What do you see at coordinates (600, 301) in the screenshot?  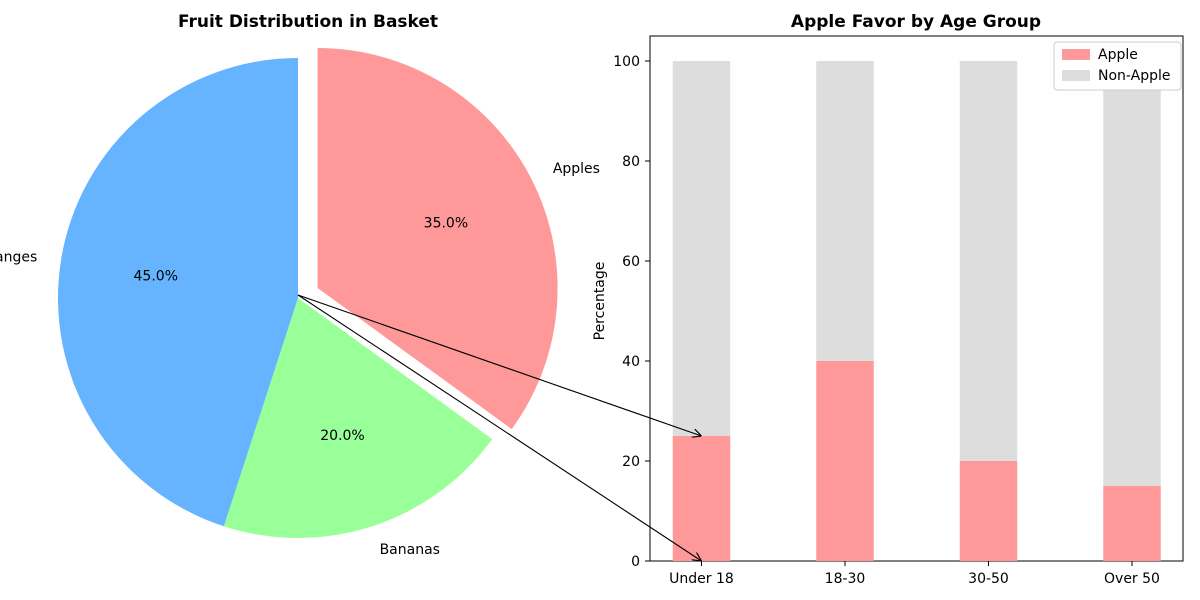 I see `y-axis-label: Percentage` at bounding box center [600, 301].